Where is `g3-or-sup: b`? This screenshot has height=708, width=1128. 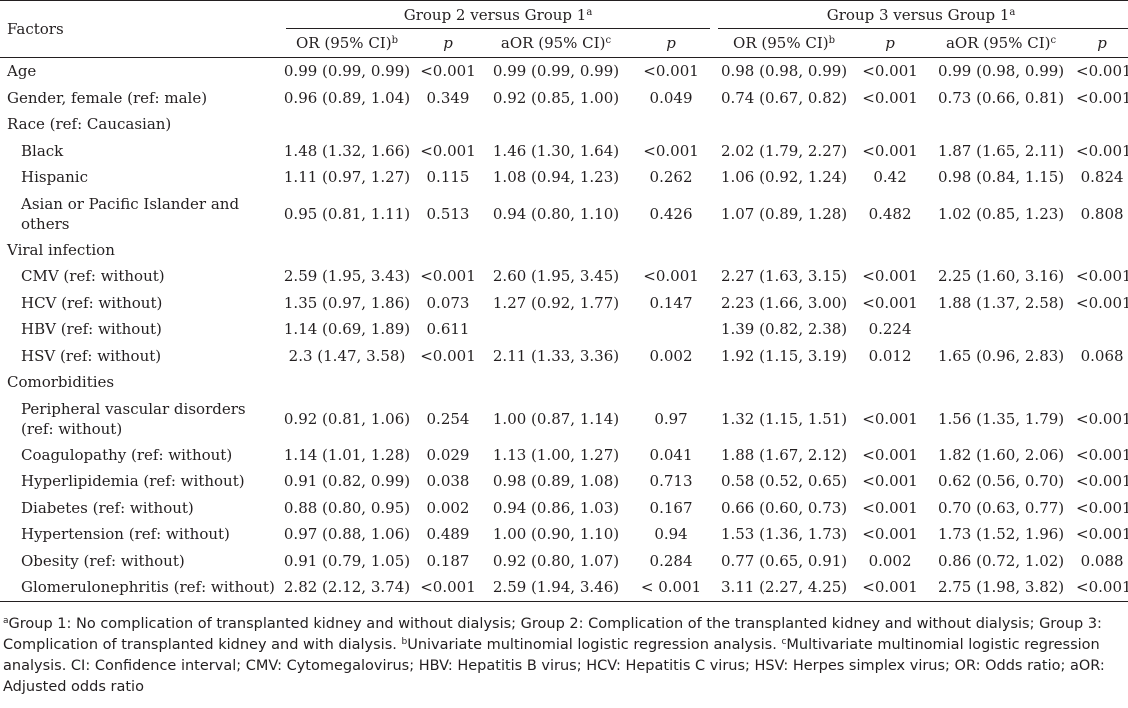 g3-or-sup: b is located at coordinates (832, 40).